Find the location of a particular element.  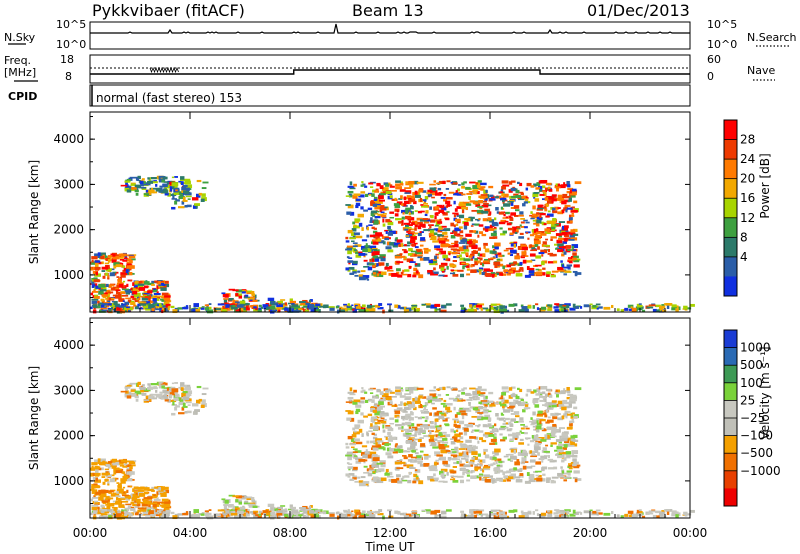

x-tick-label: 08:00 is located at coordinates (290, 533).